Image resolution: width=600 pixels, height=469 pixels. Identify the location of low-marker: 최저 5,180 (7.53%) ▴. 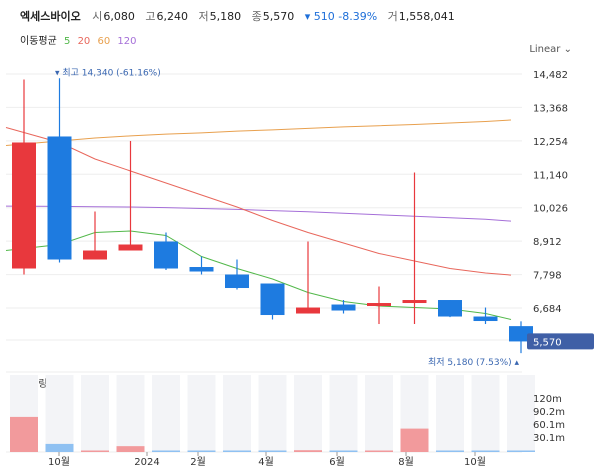
(474, 362).